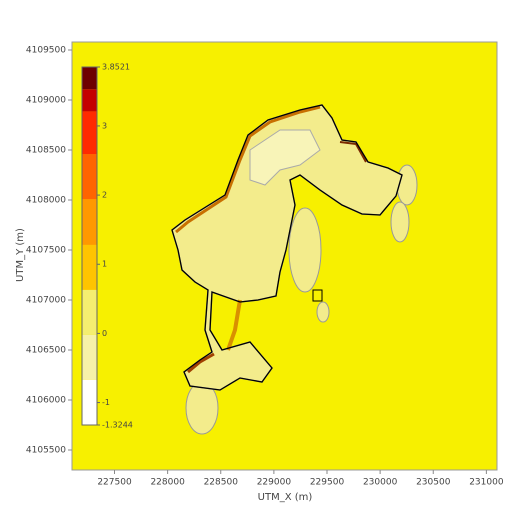  I want to click on islet, so click(317, 295).